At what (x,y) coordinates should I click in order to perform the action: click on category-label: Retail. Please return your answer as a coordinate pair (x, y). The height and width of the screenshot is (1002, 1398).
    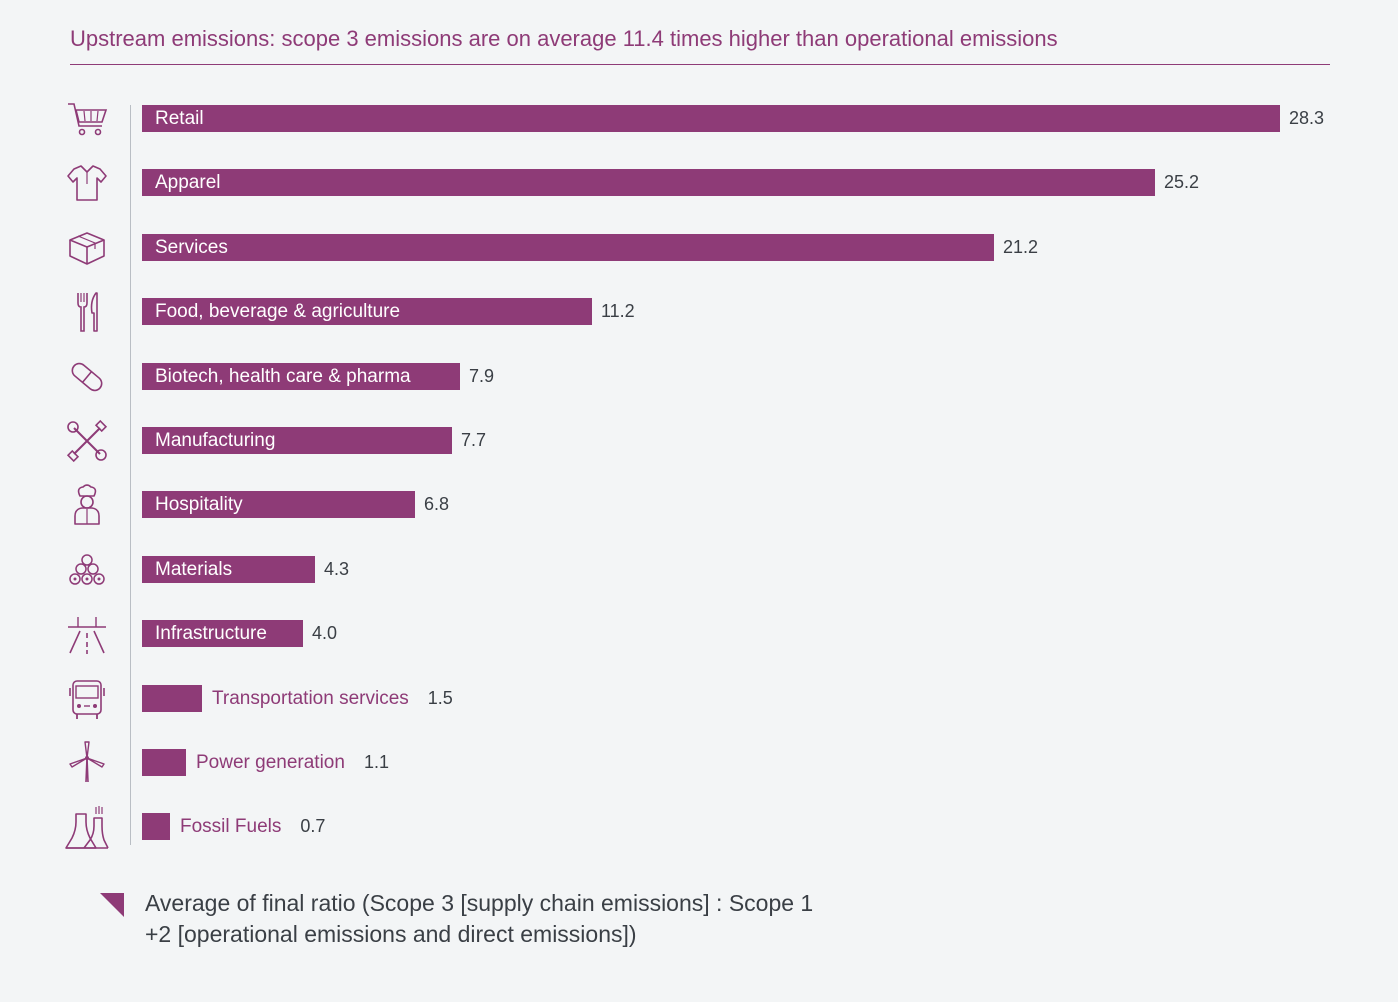
    Looking at the image, I should click on (179, 118).